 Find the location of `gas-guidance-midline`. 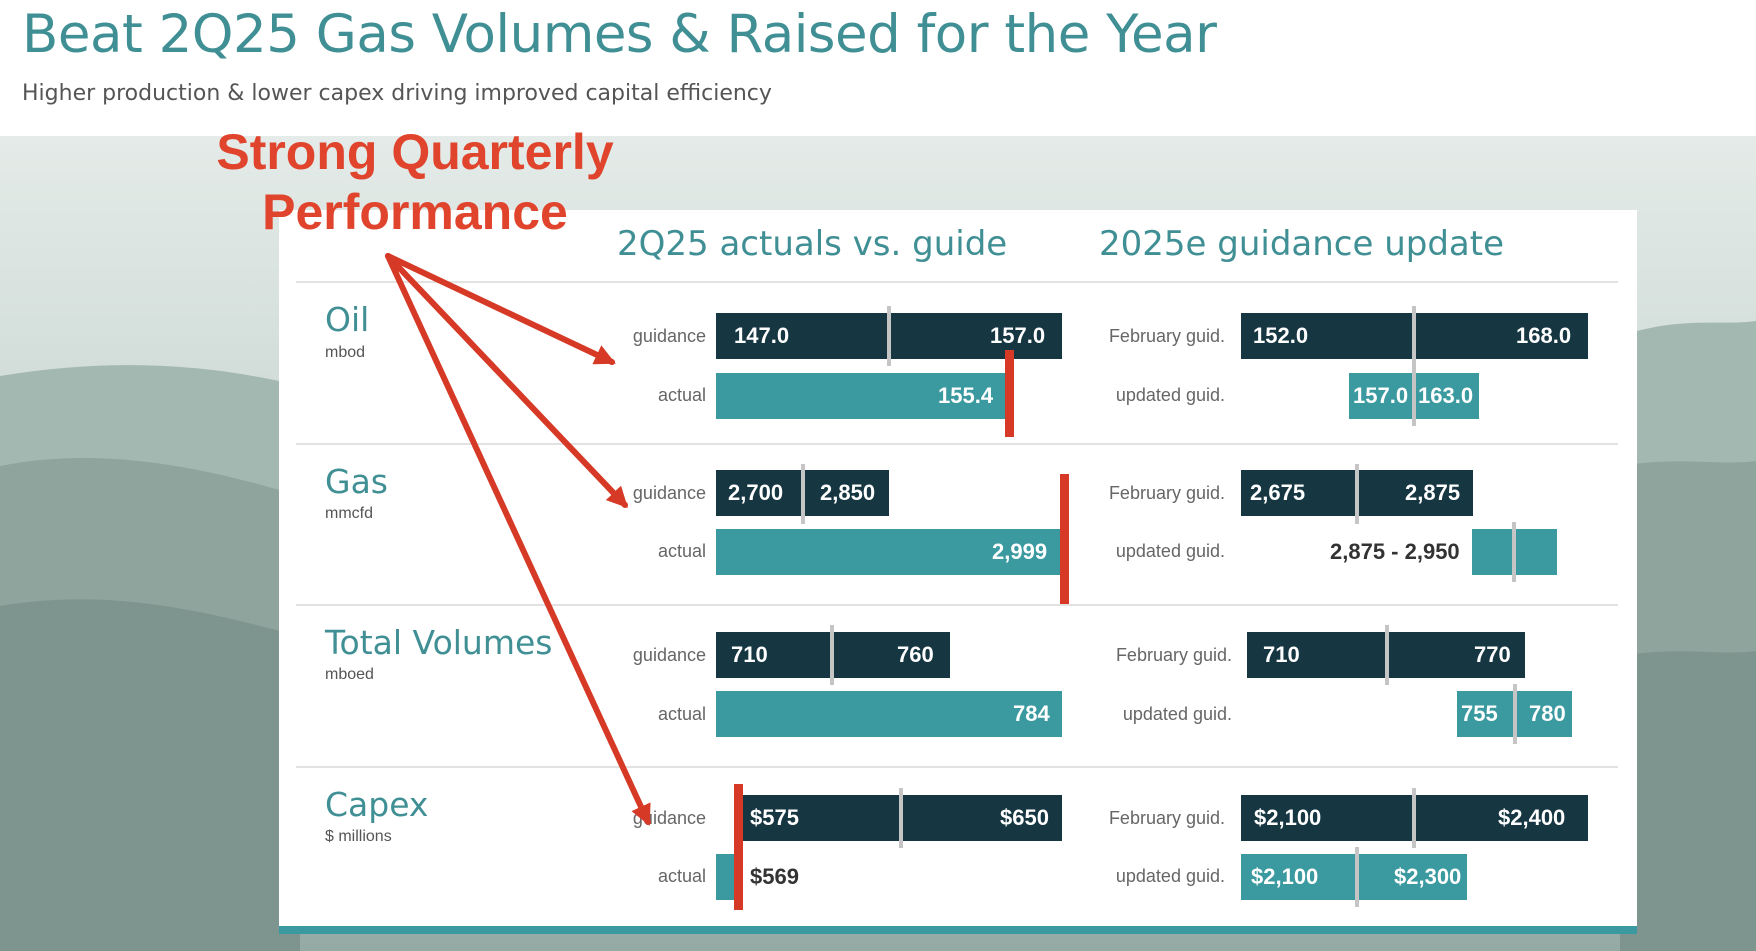

gas-guidance-midline is located at coordinates (803, 494).